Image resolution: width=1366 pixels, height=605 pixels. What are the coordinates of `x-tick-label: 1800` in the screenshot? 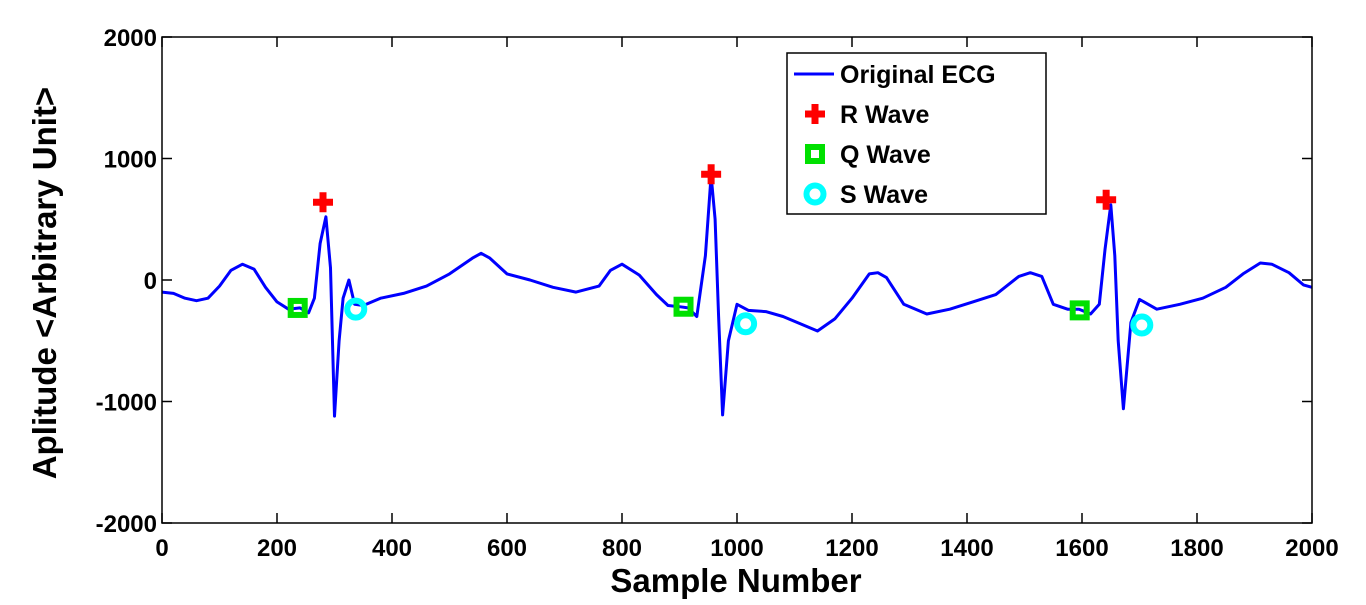 It's located at (1196, 548).